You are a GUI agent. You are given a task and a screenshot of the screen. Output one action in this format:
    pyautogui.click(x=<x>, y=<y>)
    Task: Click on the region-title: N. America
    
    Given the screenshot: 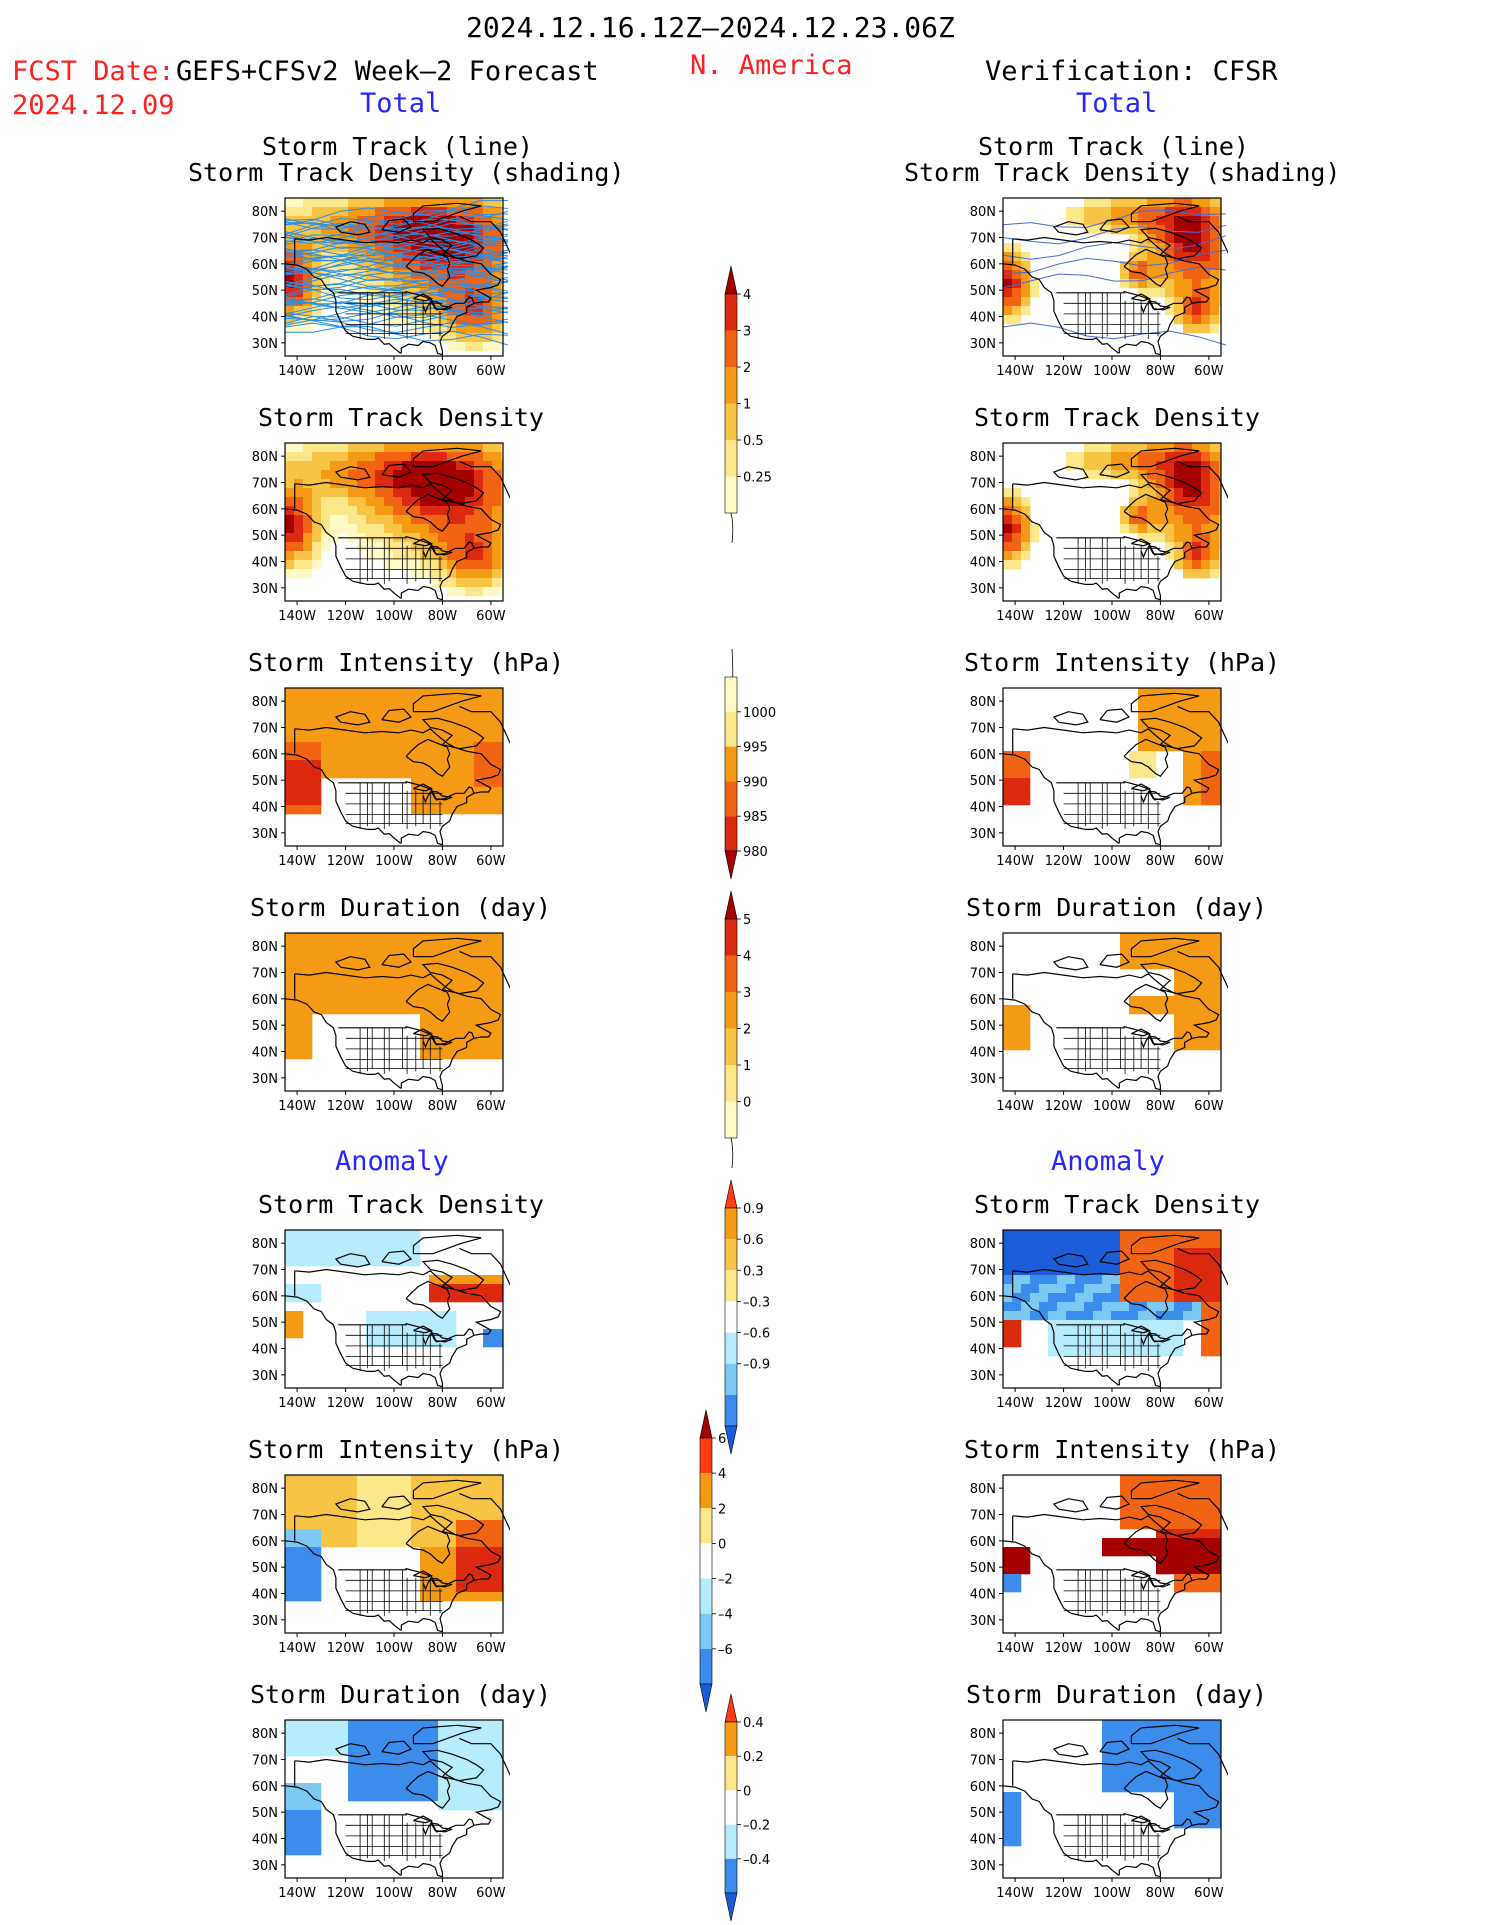 What is the action you would take?
    pyautogui.click(x=771, y=65)
    